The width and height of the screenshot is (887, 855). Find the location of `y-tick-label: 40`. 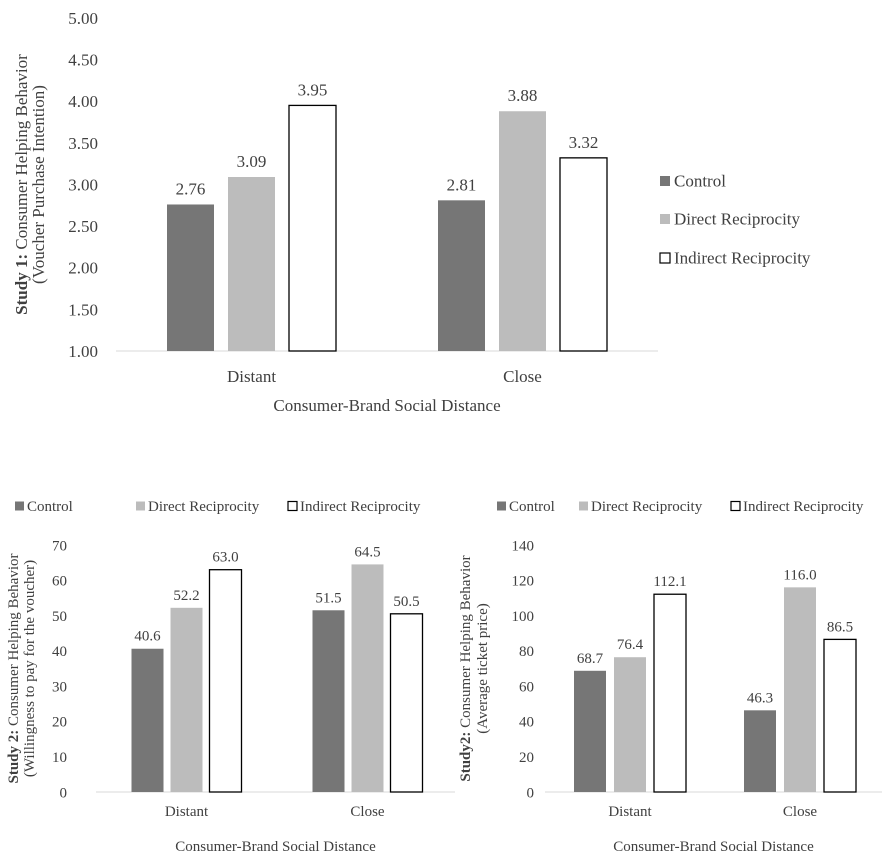

y-tick-label: 40 is located at coordinates (59, 652).